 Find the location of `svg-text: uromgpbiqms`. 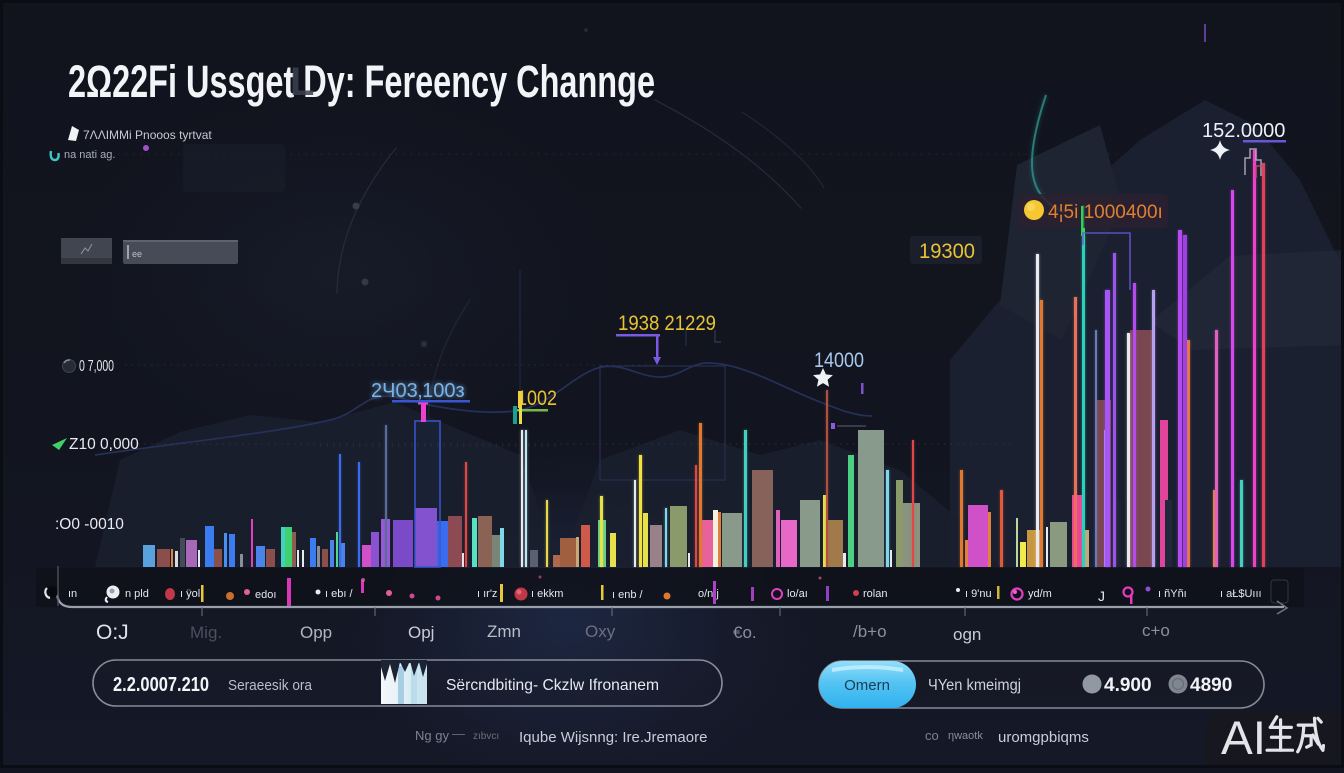

svg-text: uromgpbiqms is located at coordinates (1043, 737).